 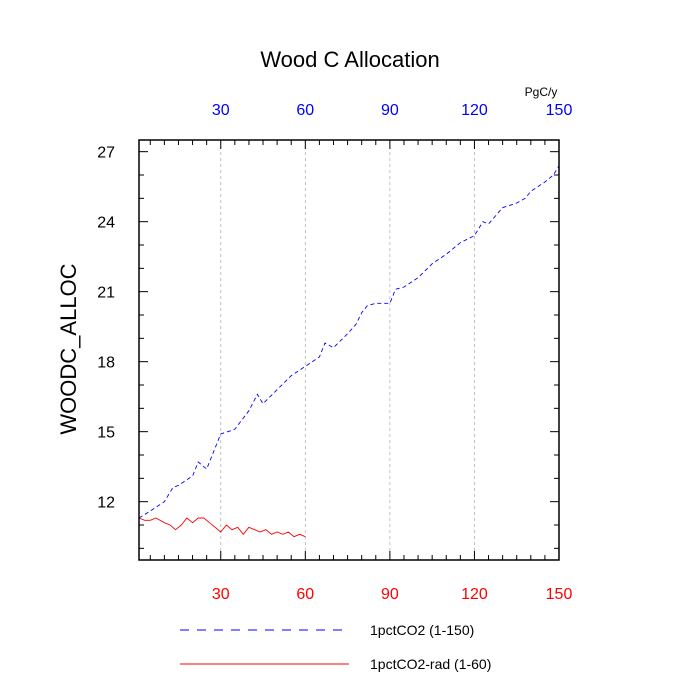 What do you see at coordinates (559, 110) in the screenshot?
I see `x-tick-label-top: 150` at bounding box center [559, 110].